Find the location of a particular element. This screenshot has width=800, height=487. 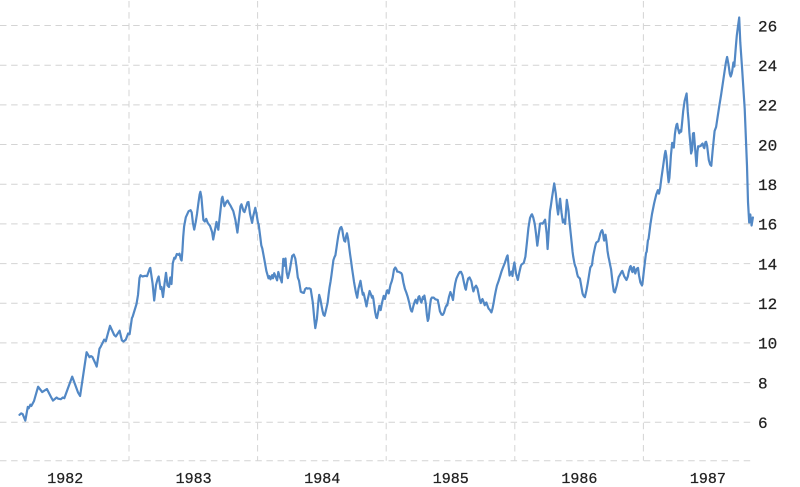

svg-text: 1983 is located at coordinates (194, 479).